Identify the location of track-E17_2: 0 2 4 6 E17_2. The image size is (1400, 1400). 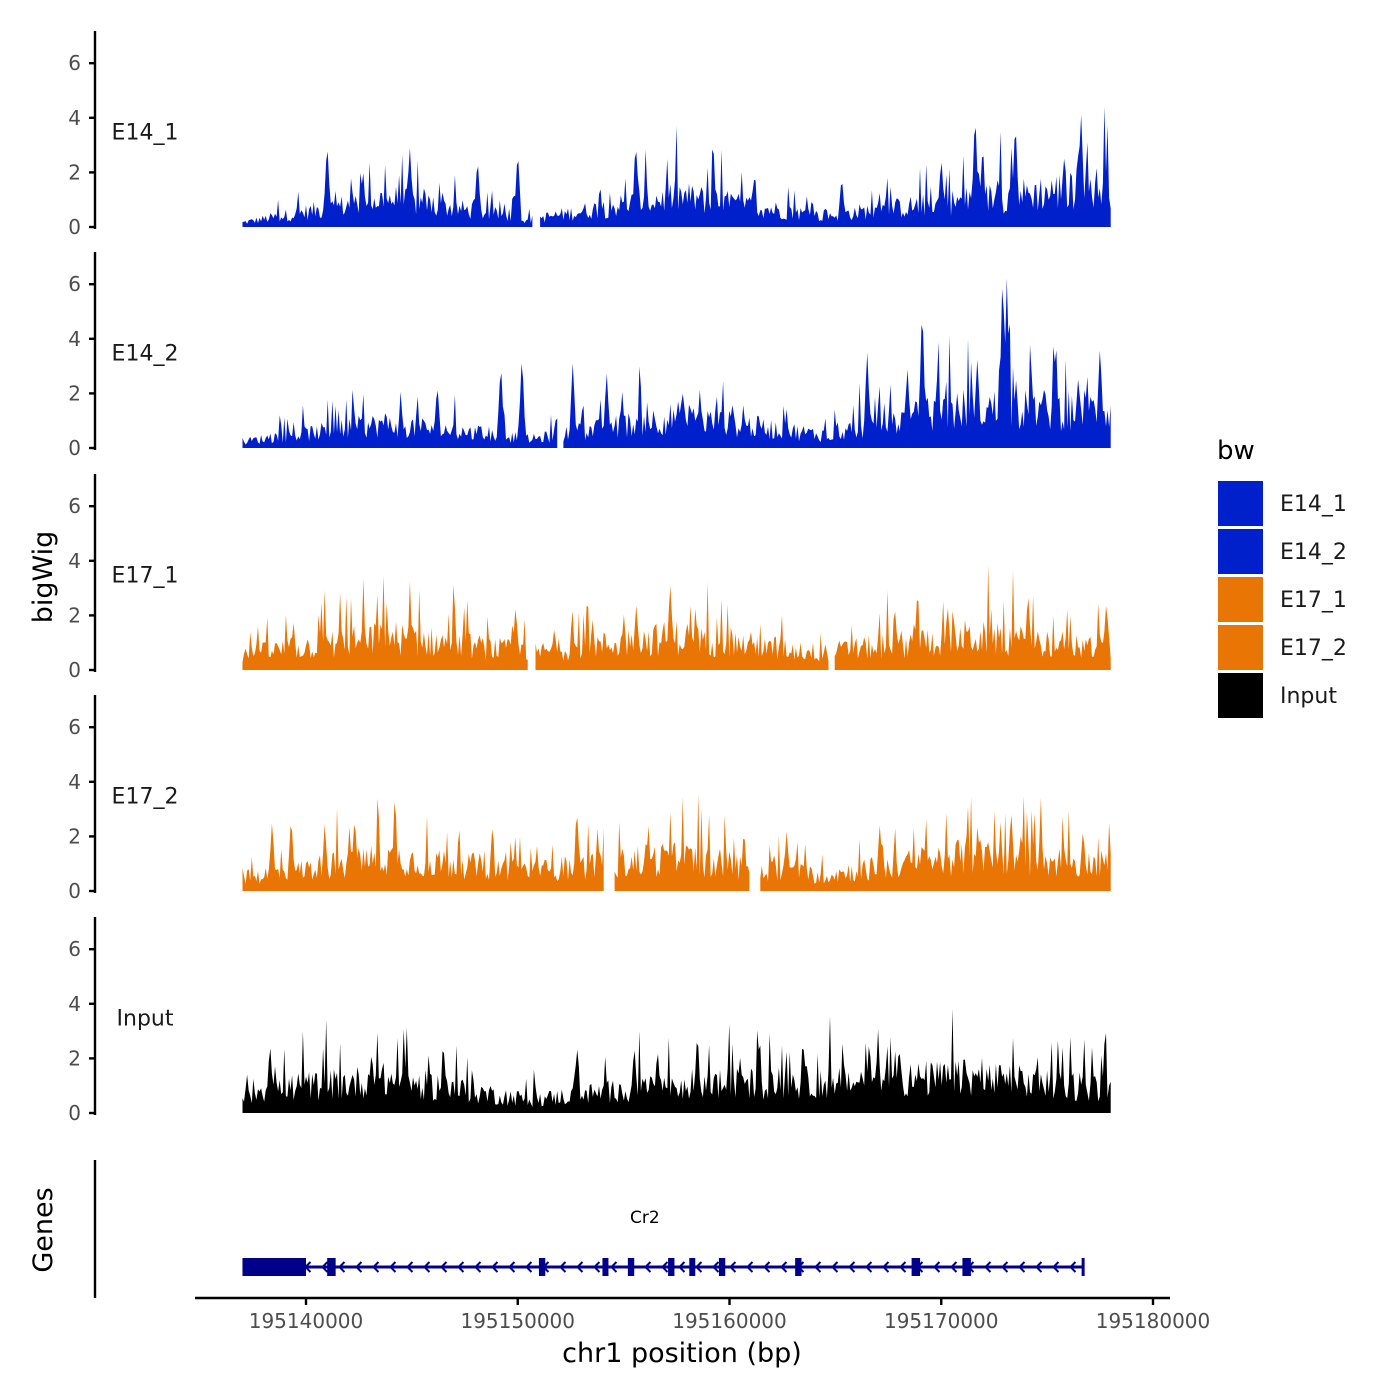
(589, 799).